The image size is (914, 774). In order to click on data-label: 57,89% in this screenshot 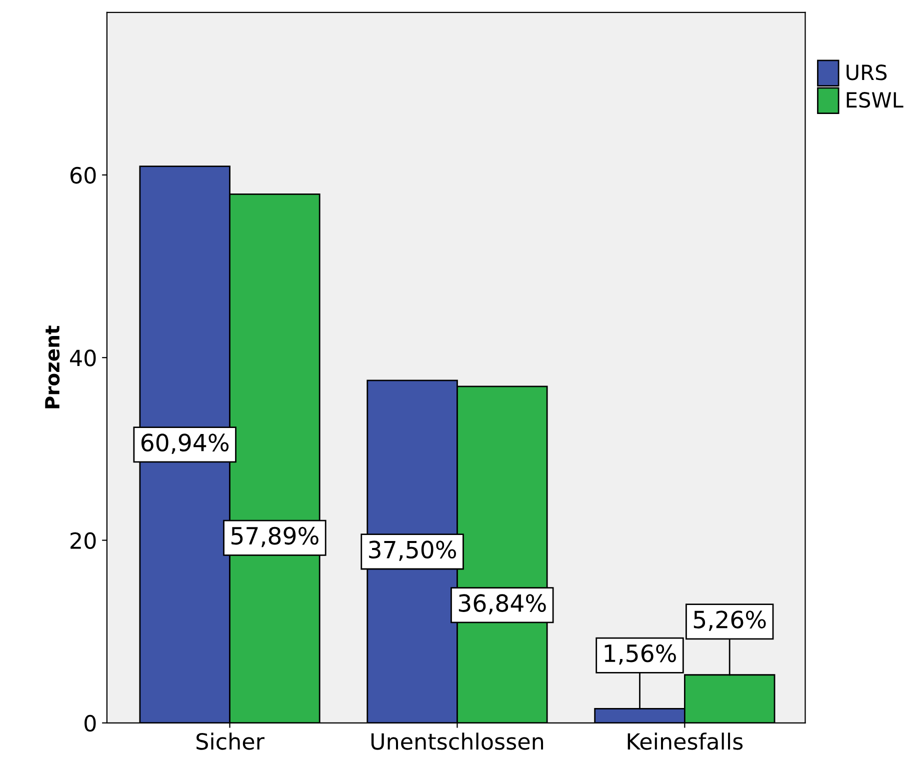, I will do `click(274, 537)`.